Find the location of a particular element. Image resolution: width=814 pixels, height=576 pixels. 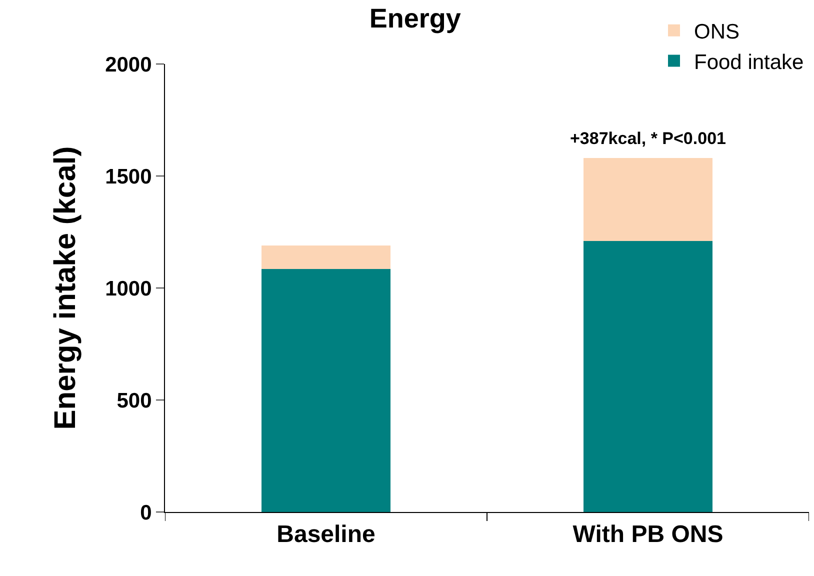

y-axis-title: Energy intake (kcal) is located at coordinates (65, 288).